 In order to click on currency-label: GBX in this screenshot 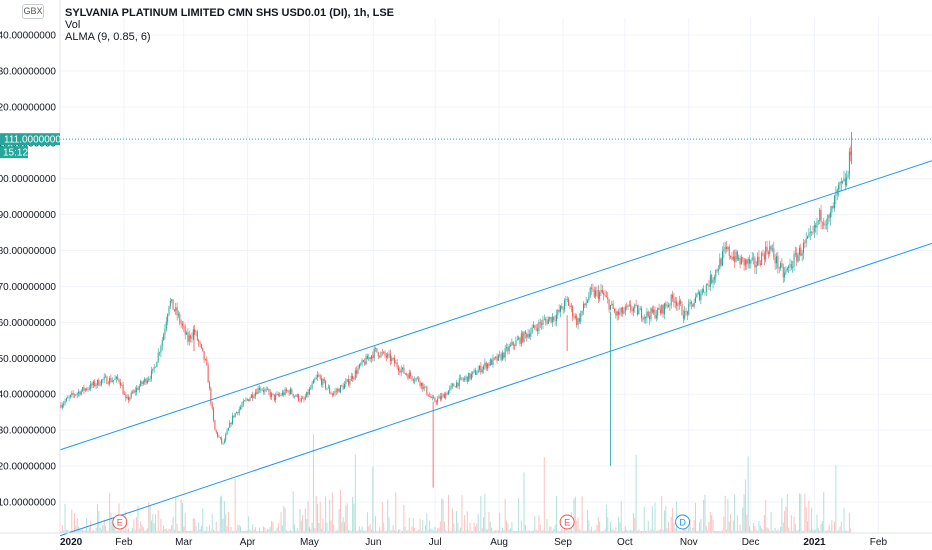, I will do `click(33, 11)`.